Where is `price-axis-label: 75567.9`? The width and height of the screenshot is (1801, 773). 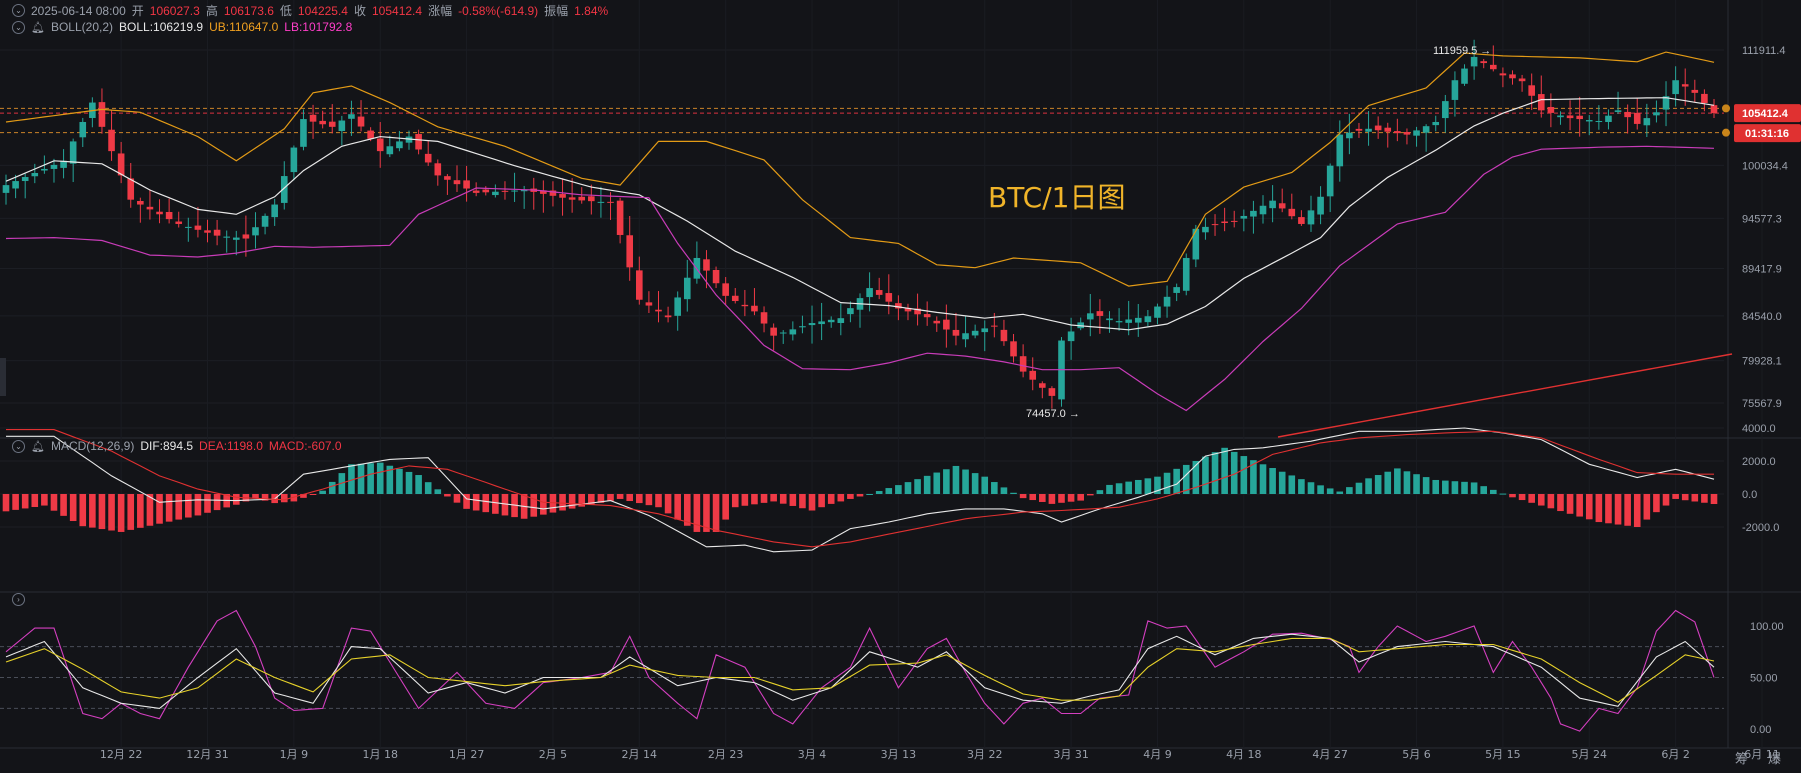 price-axis-label: 75567.9 is located at coordinates (1762, 404).